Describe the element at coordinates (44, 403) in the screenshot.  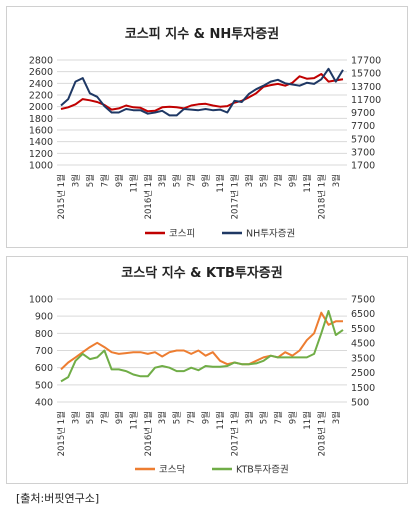
I see `left-axis-tick-label: 400` at that location.